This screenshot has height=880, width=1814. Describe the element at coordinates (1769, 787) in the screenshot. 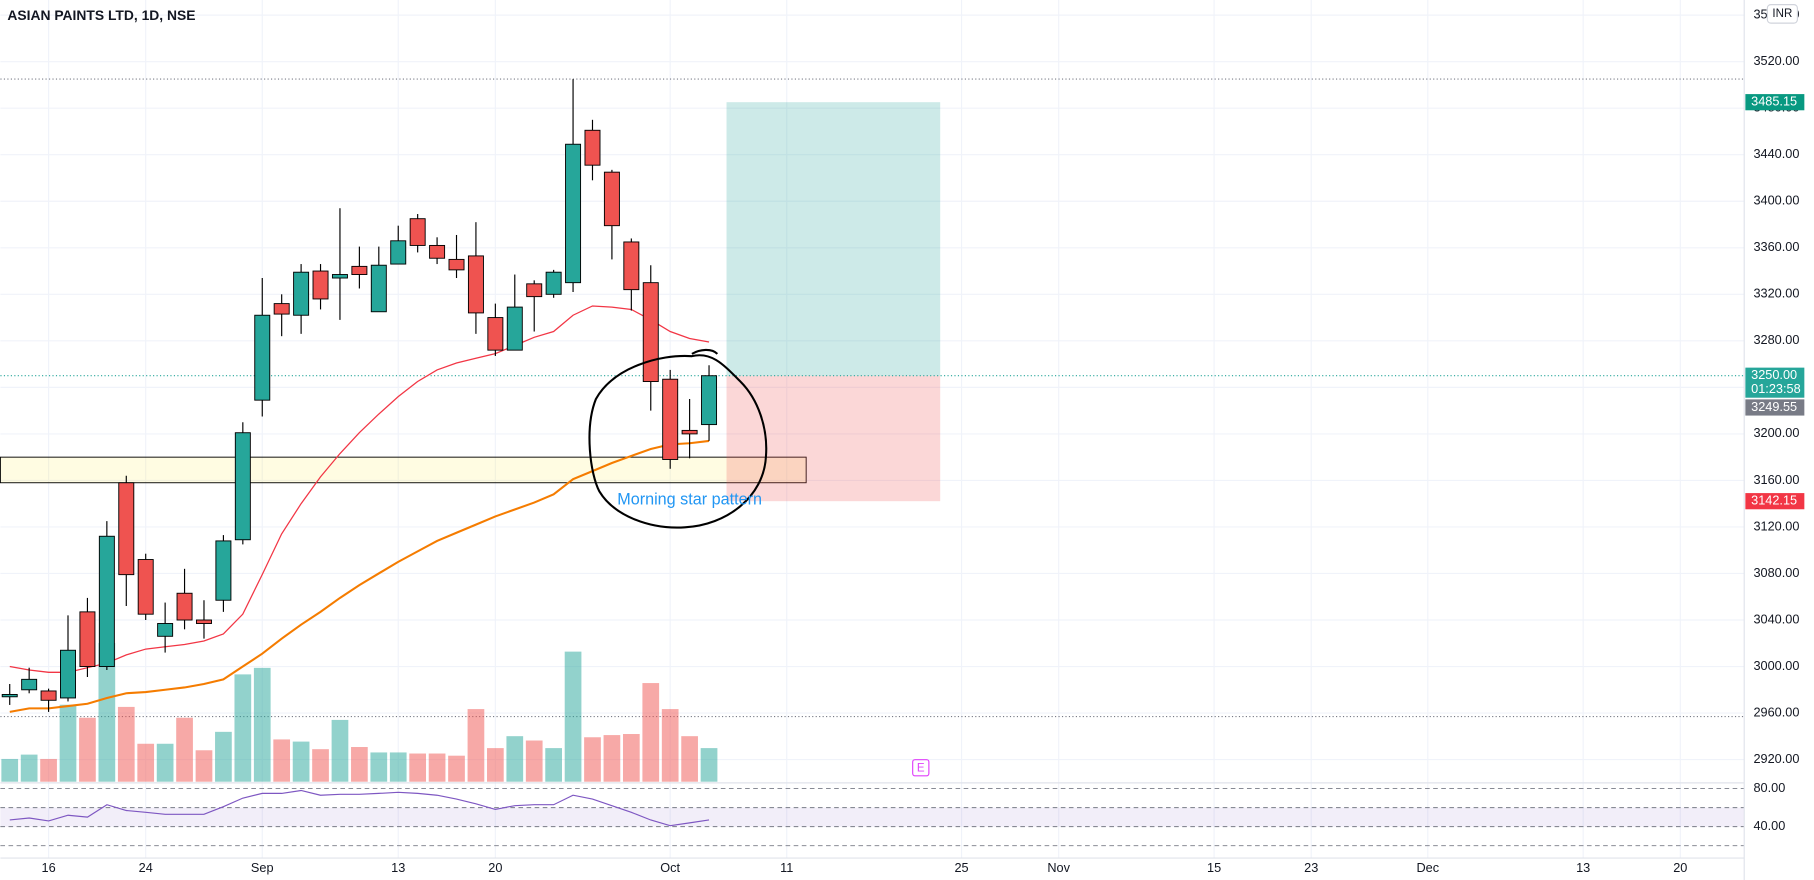

I see `rsi-tick-label: 80.00` at that location.